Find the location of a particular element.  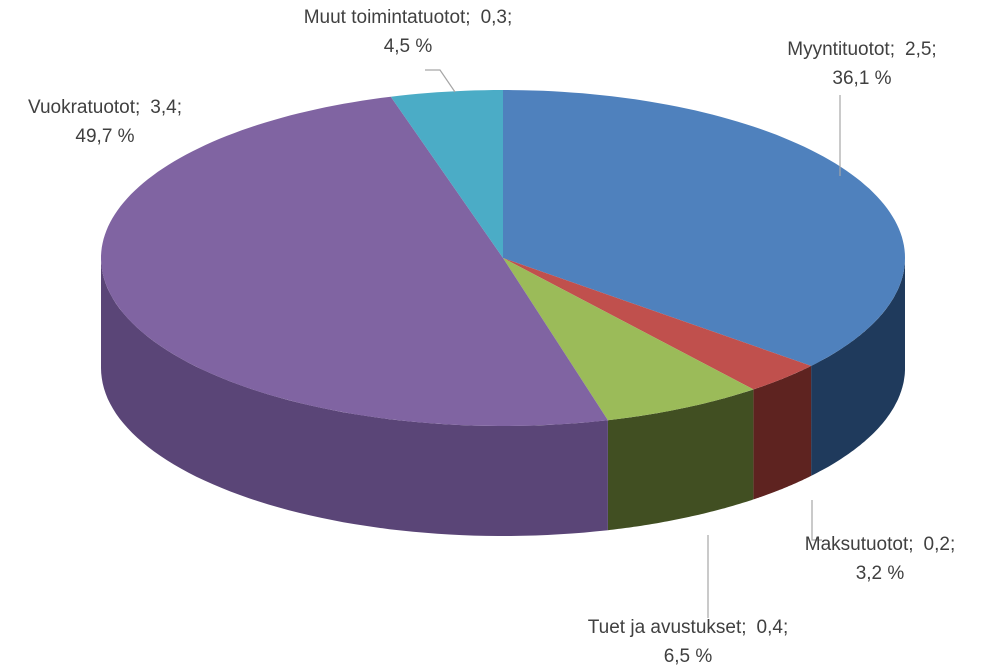

category-label: Maksutuotot; is located at coordinates (859, 544).